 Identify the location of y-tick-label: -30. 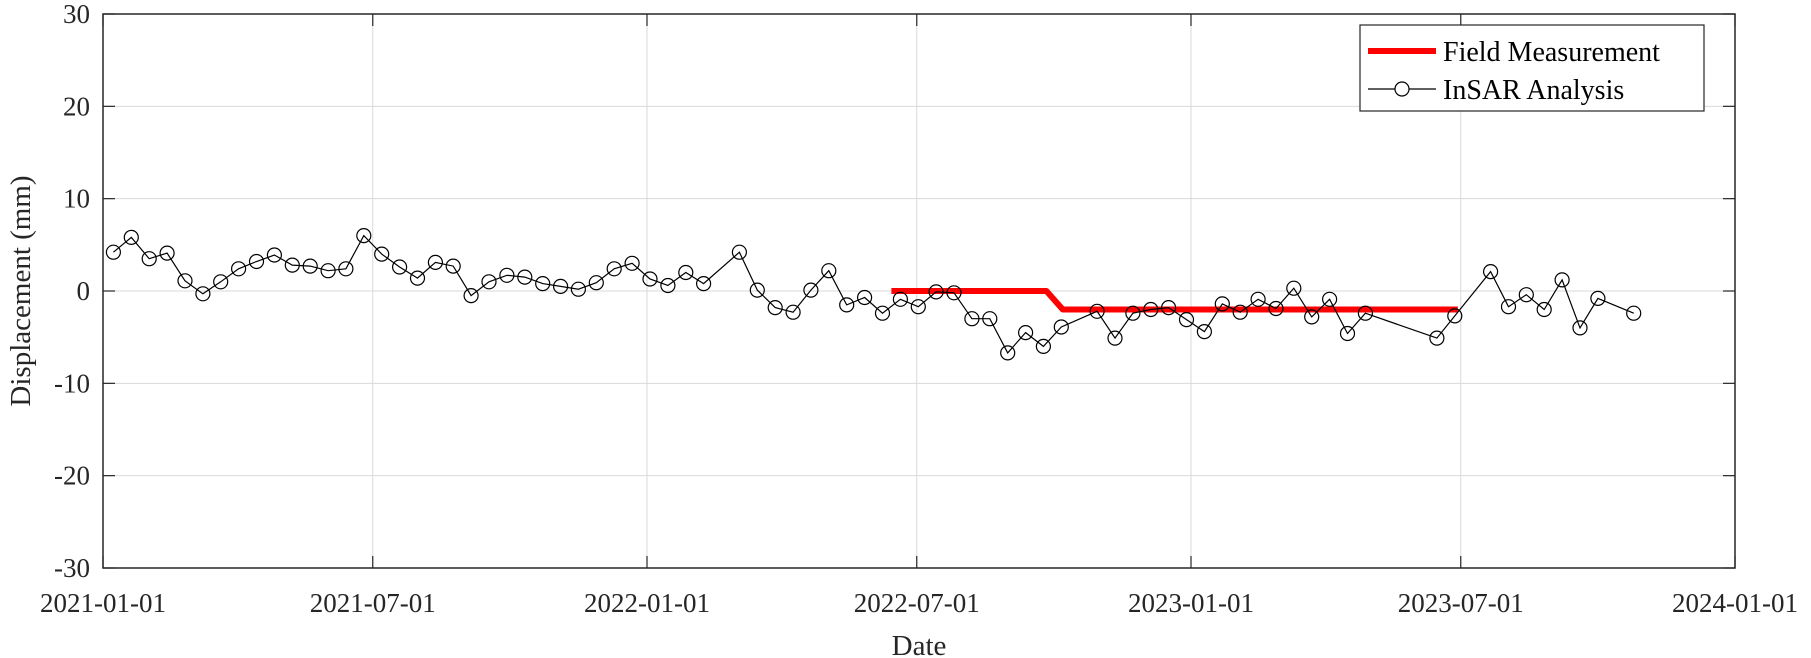
(72, 568).